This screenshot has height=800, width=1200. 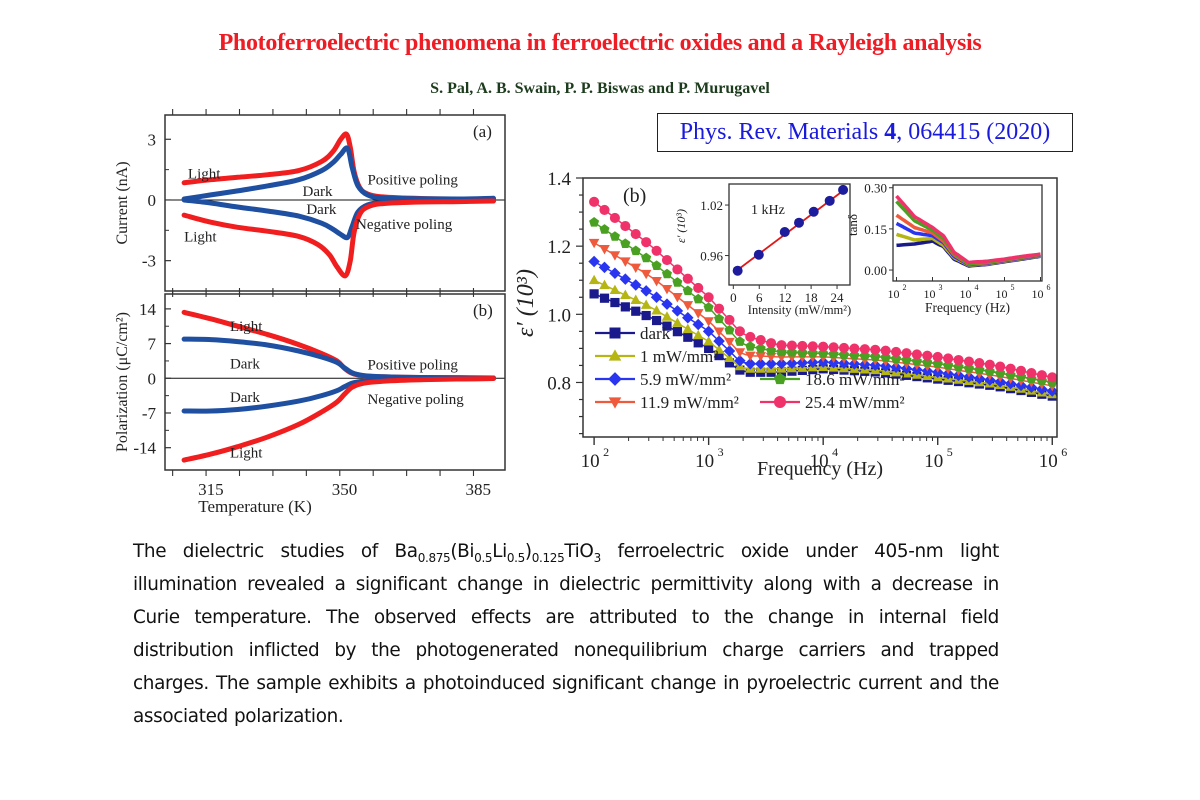 I want to click on y-tick-label: 0, so click(x=152, y=378).